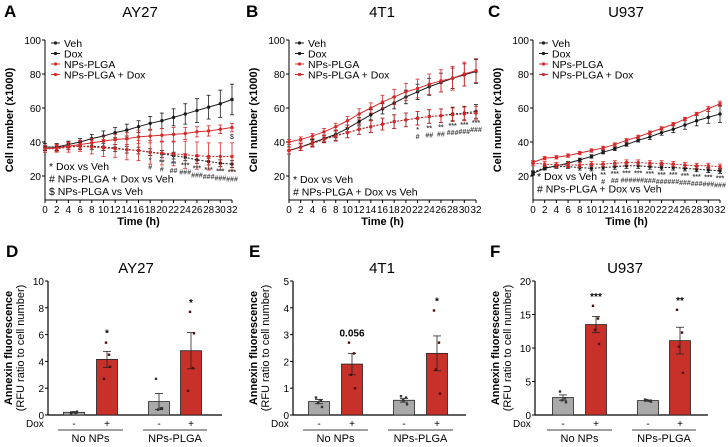 This screenshot has height=447, width=728. What do you see at coordinates (91, 439) in the screenshot?
I see `group-label: No NPs` at bounding box center [91, 439].